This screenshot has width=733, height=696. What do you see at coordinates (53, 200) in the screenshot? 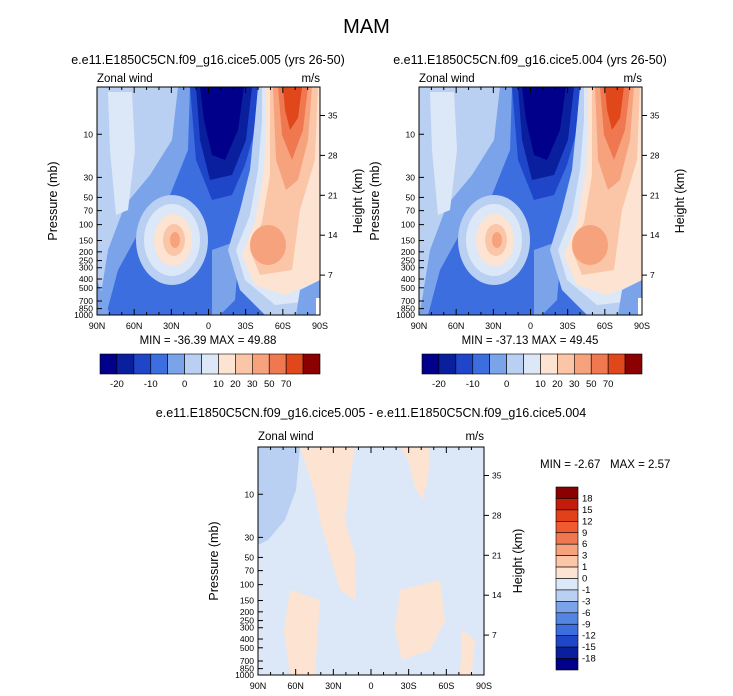
I see `panel-1-y-axis-label: Pressure (mb)` at bounding box center [53, 200].